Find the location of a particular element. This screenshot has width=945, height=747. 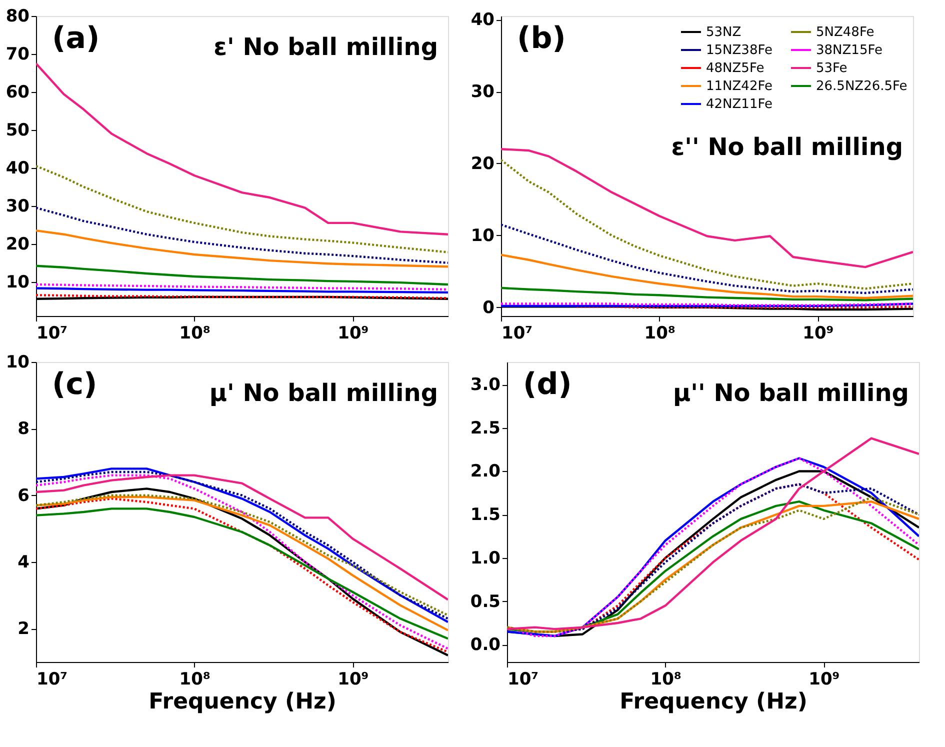

y-tick-label: 0.0 is located at coordinates (485, 645).